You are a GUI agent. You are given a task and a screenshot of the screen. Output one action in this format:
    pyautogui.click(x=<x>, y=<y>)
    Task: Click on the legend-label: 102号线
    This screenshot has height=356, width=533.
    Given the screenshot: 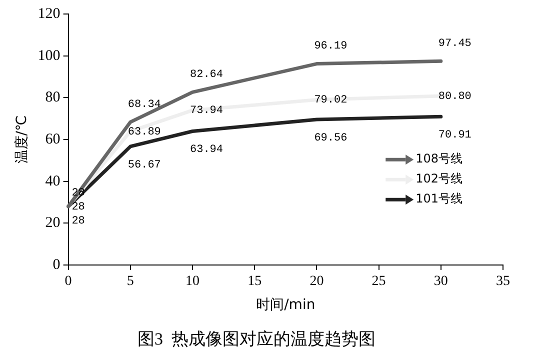 What is the action you would take?
    pyautogui.click(x=439, y=179)
    